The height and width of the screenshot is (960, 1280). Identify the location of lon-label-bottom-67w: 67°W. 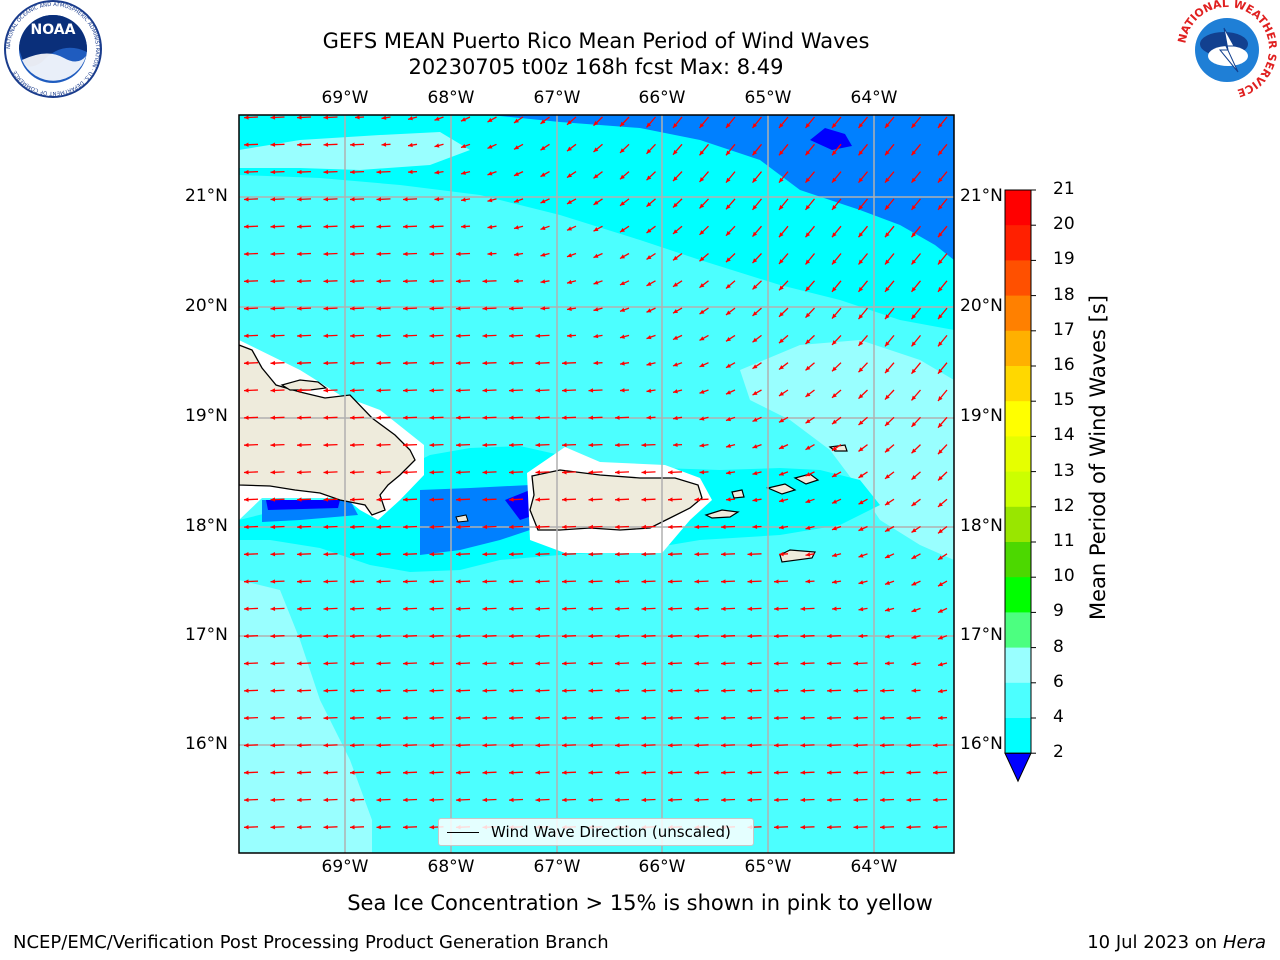
(557, 867).